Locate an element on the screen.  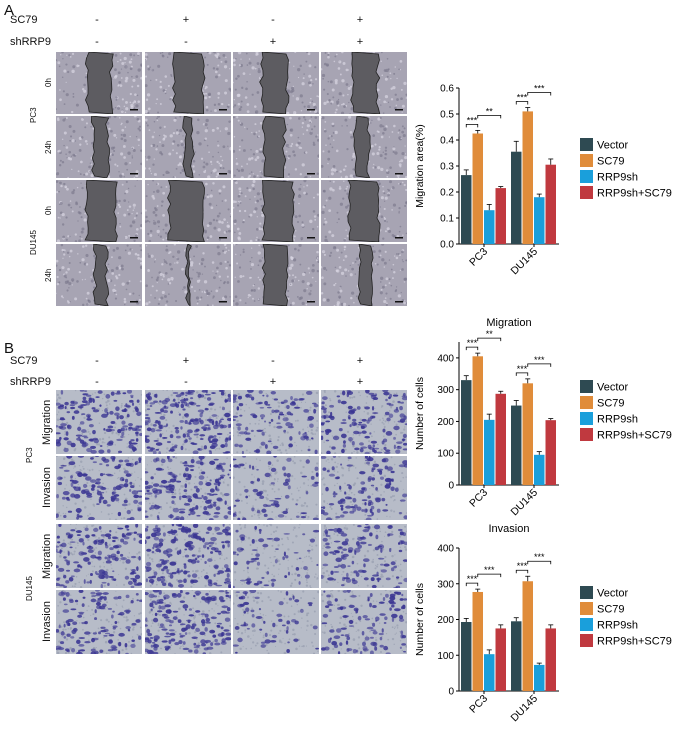
transwell-image-r4-c4 is located at coordinates (364, 622).